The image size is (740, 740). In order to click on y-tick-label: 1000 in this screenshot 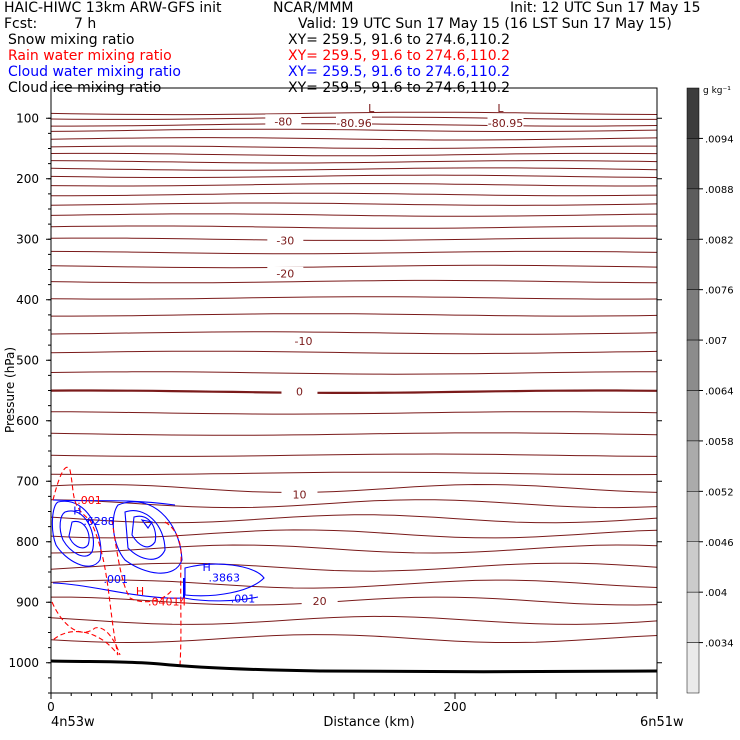, I will do `click(23, 663)`.